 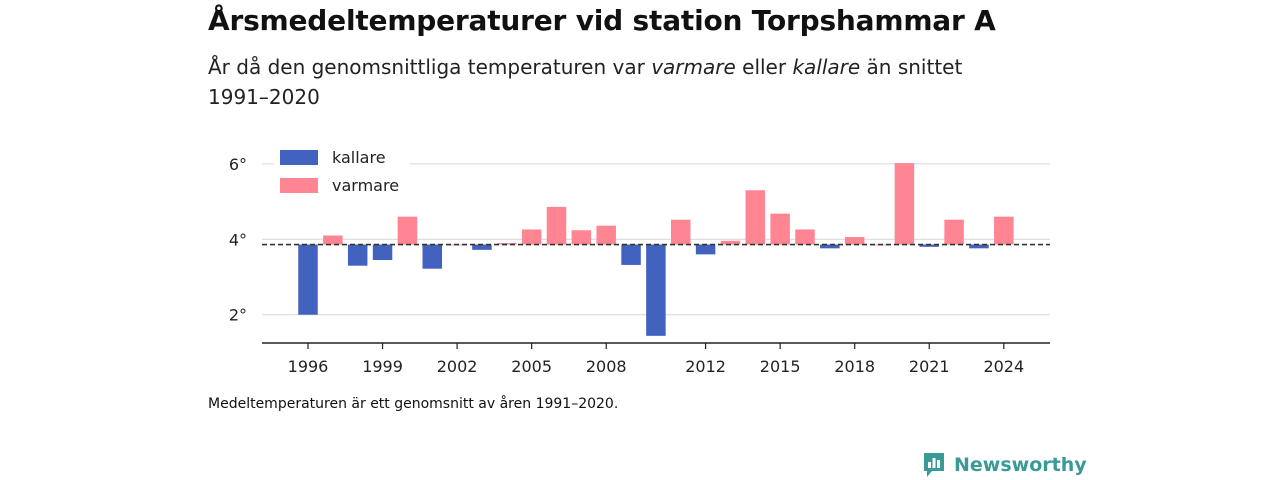 I want to click on bar-2020, so click(x=904, y=204).